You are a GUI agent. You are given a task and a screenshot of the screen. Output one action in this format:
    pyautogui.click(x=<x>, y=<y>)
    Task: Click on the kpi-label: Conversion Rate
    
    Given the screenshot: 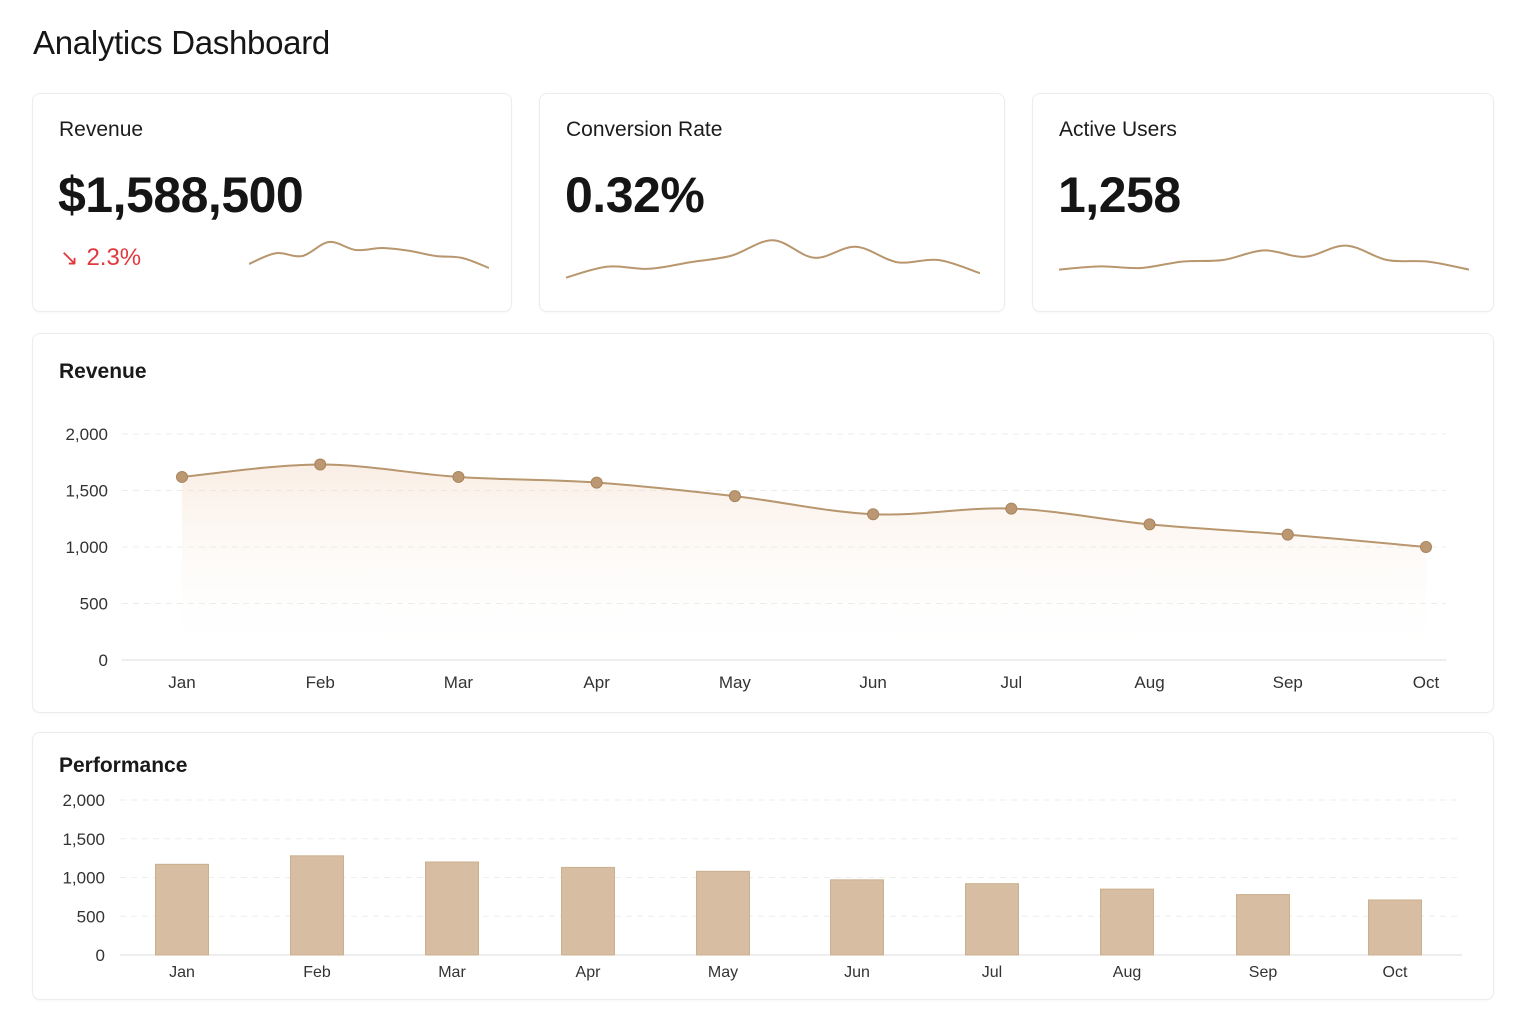 What is the action you would take?
    pyautogui.click(x=644, y=129)
    